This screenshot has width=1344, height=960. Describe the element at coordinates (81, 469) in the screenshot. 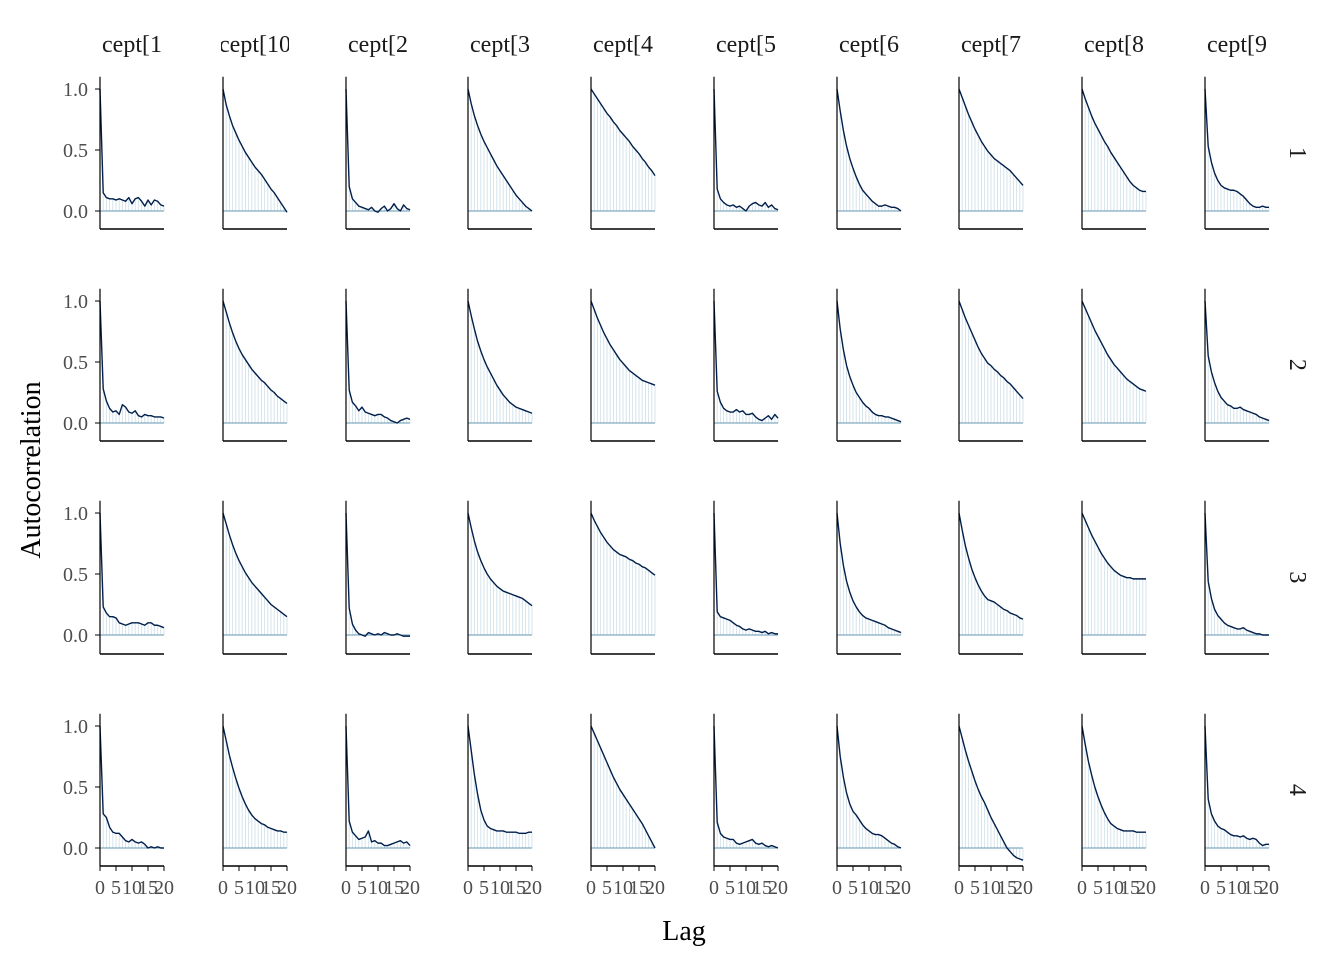

I see `y-axes: 0.0 0.5 1.0 0.0 0.5 1.0 0.0 0.5 1.0 0.0 0.5 1.0` at that location.